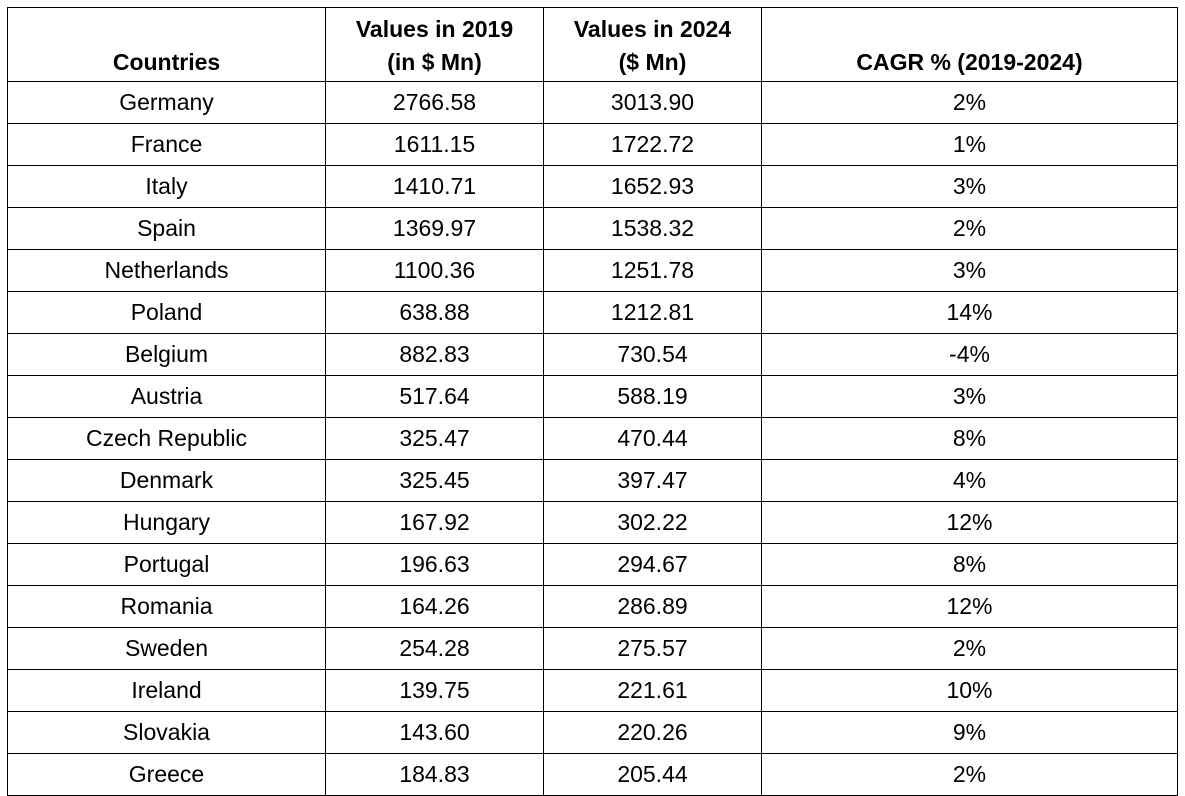  I want to click on cell-cagr: 14%, so click(969, 312).